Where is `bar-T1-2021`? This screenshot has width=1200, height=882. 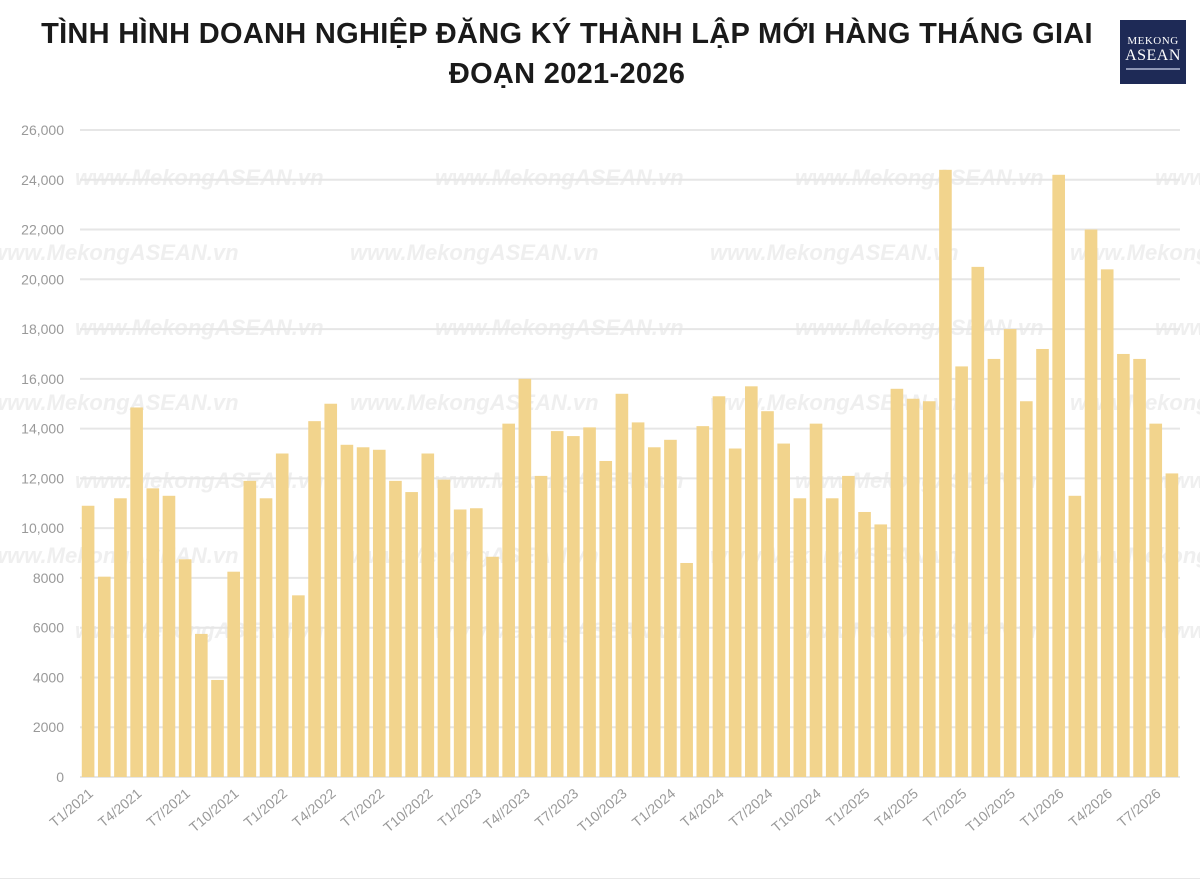
bar-T1-2021 is located at coordinates (88, 641).